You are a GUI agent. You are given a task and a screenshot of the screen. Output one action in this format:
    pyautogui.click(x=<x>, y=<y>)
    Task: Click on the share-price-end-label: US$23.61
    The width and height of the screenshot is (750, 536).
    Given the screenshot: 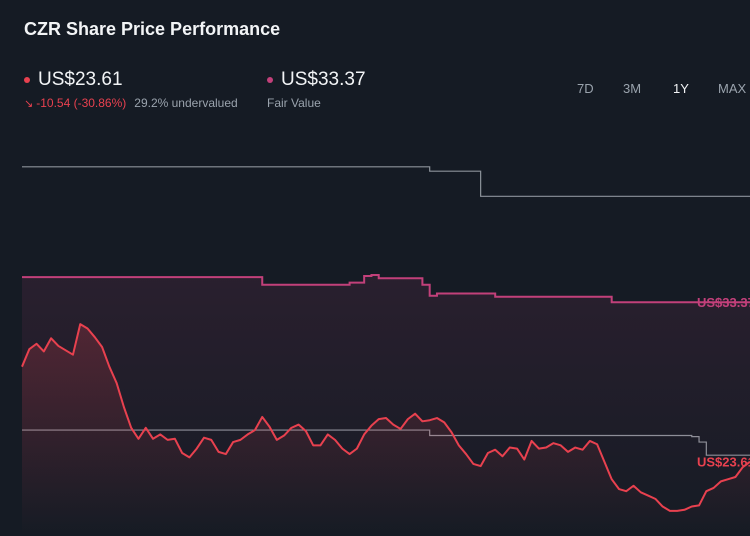 What is the action you would take?
    pyautogui.click(x=723, y=462)
    